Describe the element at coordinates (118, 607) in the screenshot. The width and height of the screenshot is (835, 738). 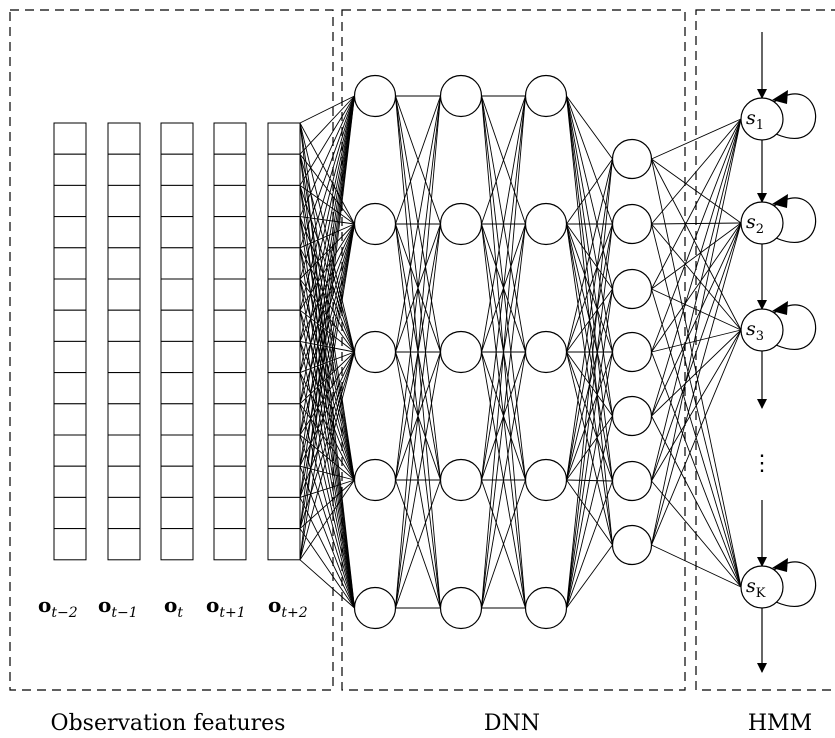
I see `obs-label-1: ot−1` at that location.